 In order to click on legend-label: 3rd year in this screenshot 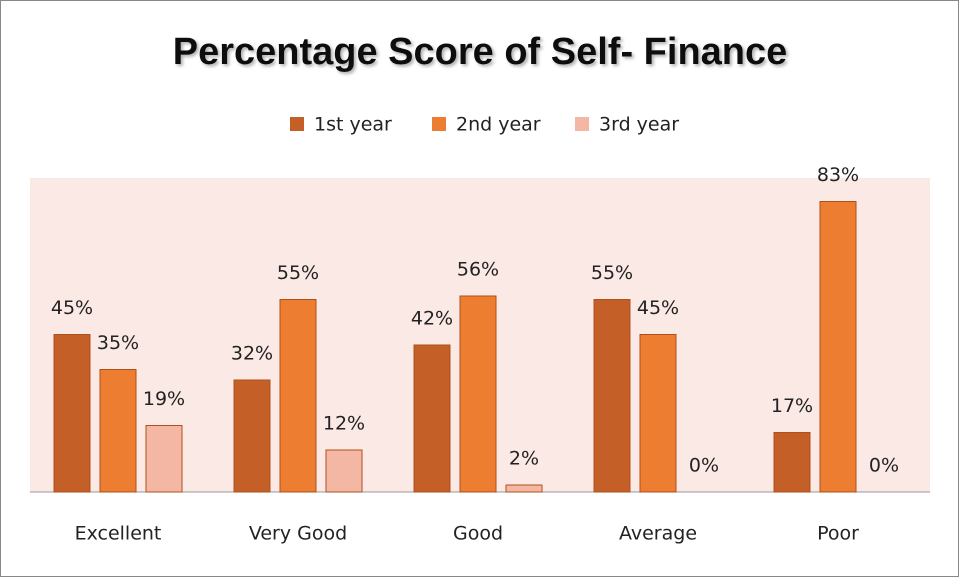, I will do `click(639, 125)`.